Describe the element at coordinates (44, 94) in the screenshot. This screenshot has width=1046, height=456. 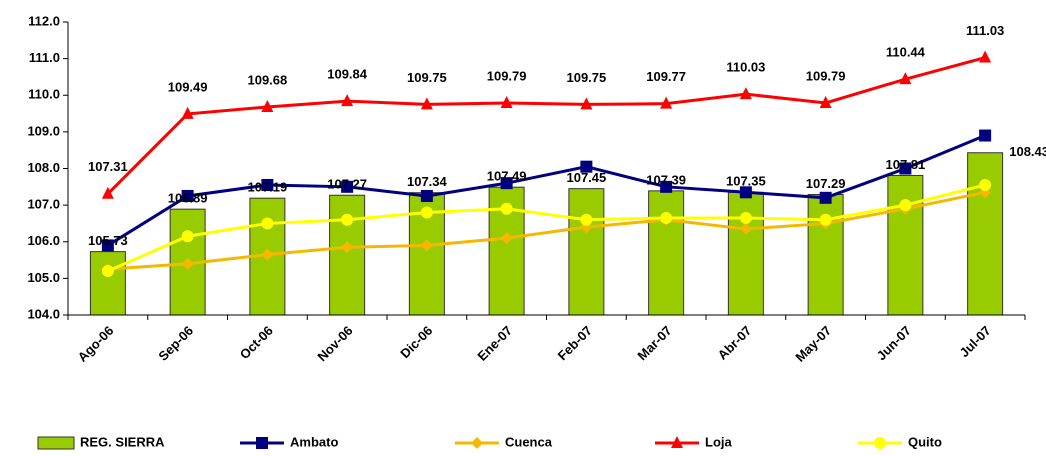
I see `y-tick-label: 110.0` at that location.